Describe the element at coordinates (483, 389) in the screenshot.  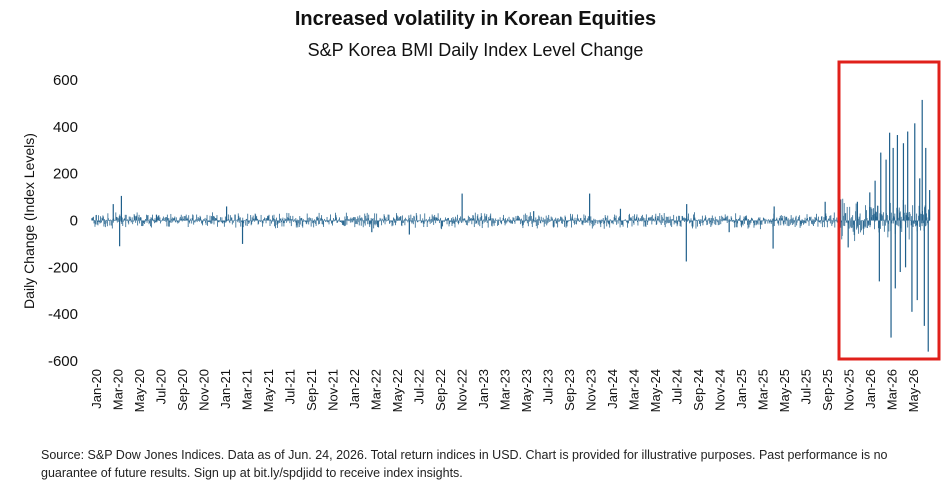
I see `x-tick-label: Jan-23` at that location.